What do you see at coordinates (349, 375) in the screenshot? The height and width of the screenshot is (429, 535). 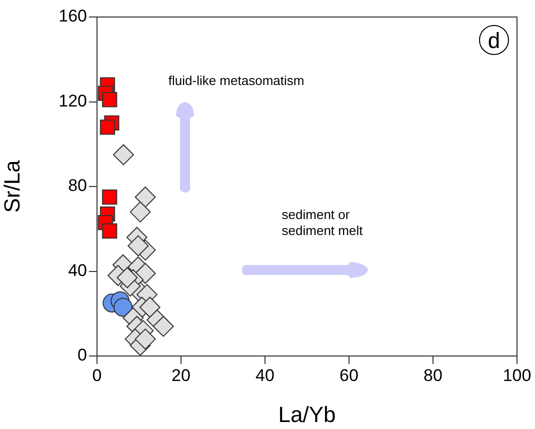 I see `x-tick-label: 60` at bounding box center [349, 375].